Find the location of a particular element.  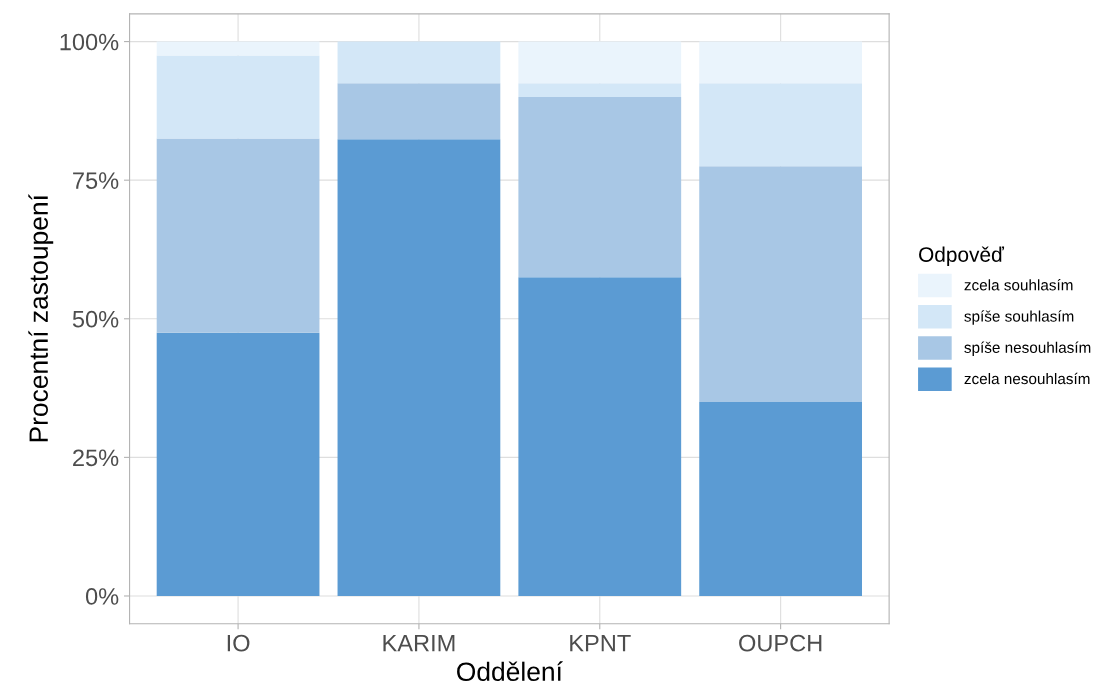

x-tick-label: KPNT is located at coordinates (600, 643).